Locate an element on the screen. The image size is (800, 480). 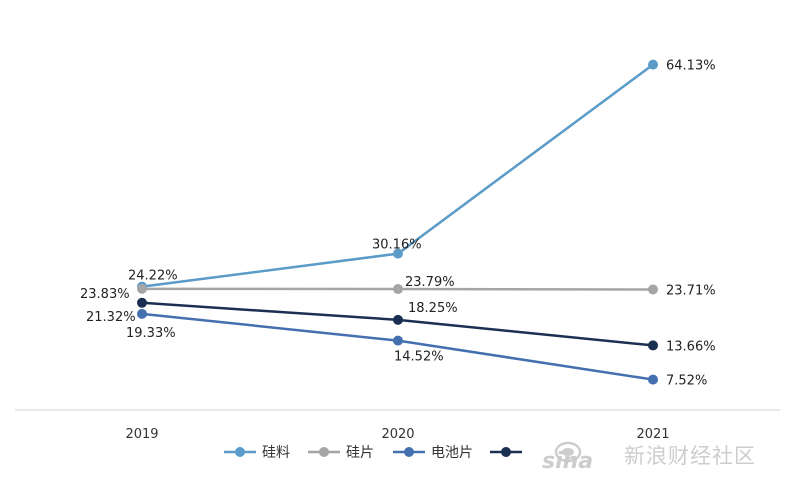
data-label-0-0: 24.22% is located at coordinates (153, 276).